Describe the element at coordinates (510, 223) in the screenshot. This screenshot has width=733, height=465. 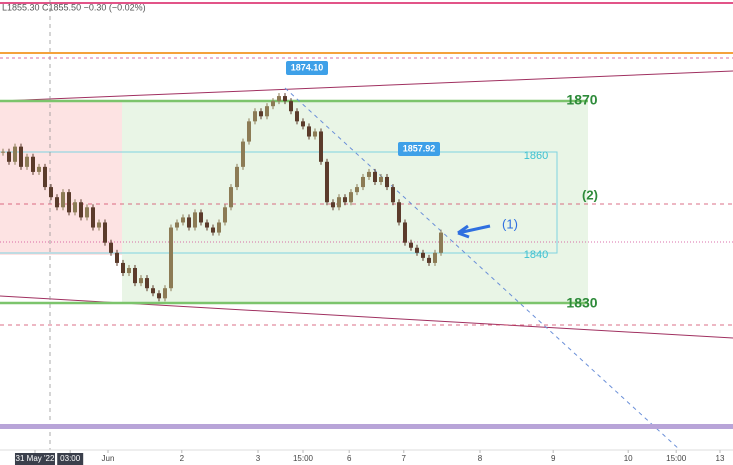
I see `wave1-label: (1)` at that location.